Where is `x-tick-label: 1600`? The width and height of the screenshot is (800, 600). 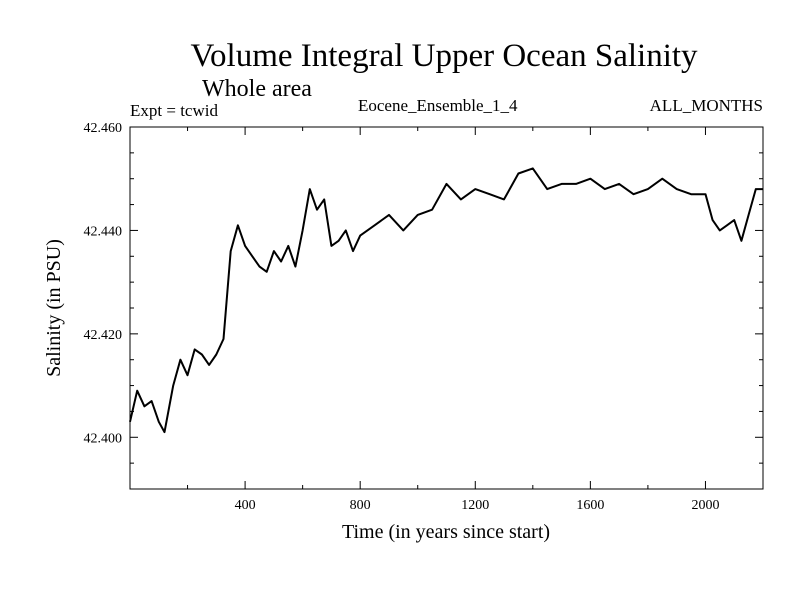
x-tick-label: 1600 is located at coordinates (590, 505).